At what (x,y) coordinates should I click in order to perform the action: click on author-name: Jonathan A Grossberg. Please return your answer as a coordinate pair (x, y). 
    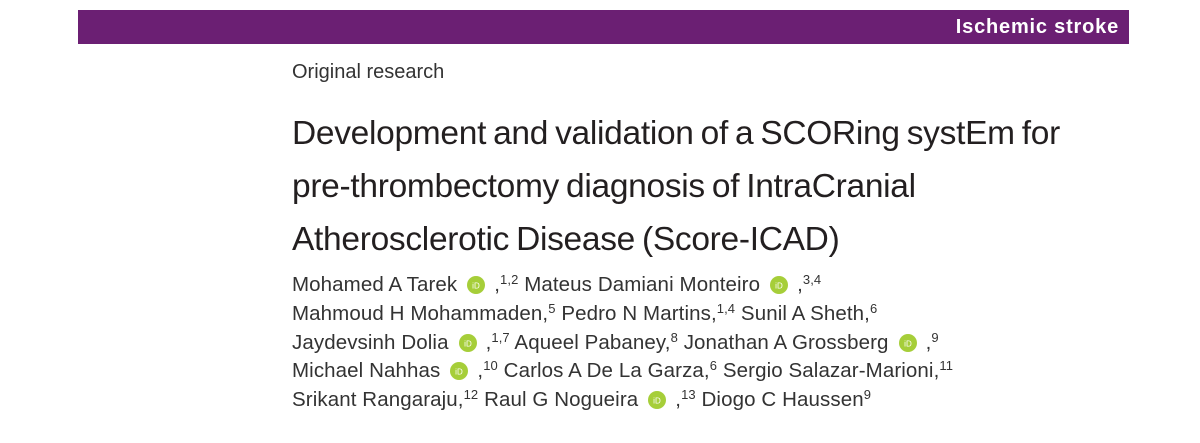
    Looking at the image, I should click on (786, 342).